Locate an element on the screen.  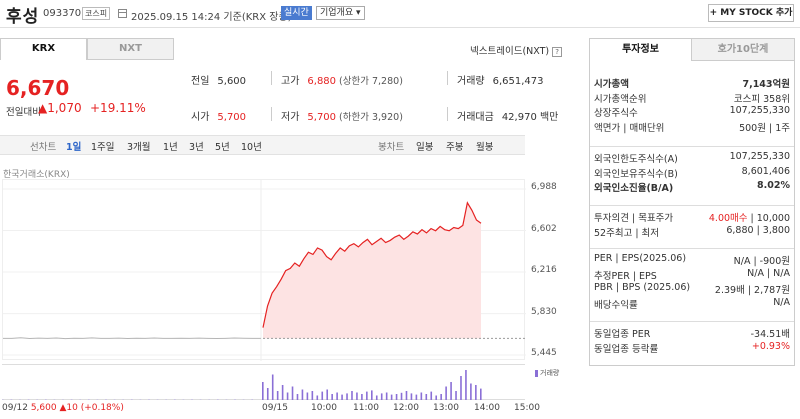
period-weekly: 주봉 is located at coordinates (455, 147).